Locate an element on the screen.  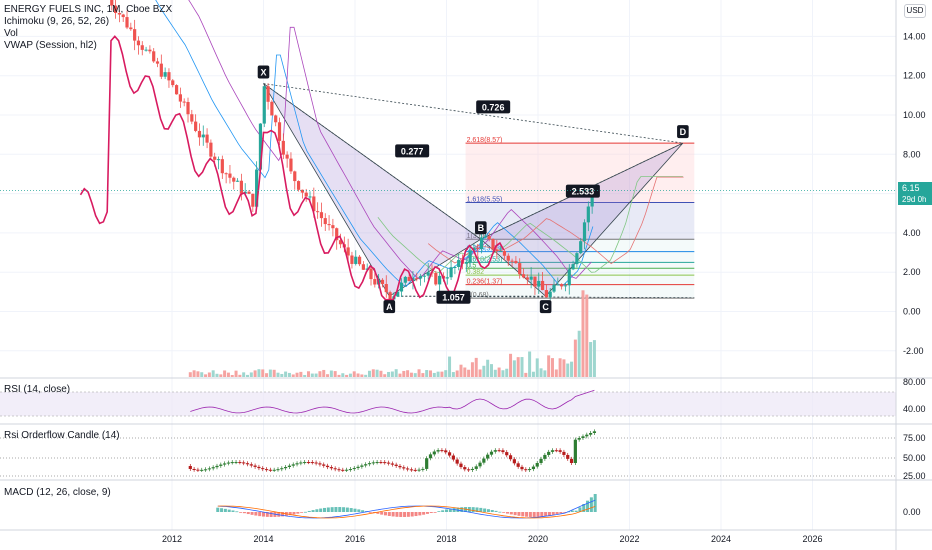
price-tick-label: -2.00 is located at coordinates (913, 351).